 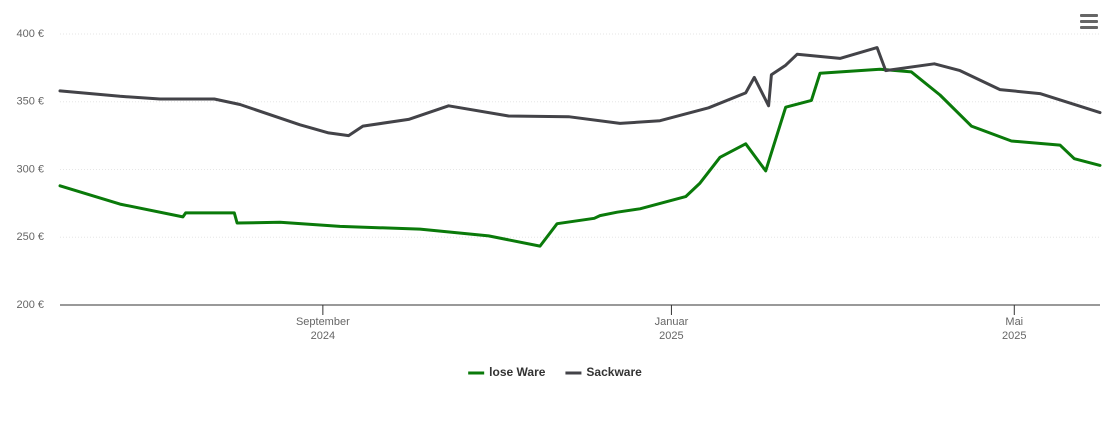 I want to click on legend: lose Ware Sackware, so click(x=555, y=372).